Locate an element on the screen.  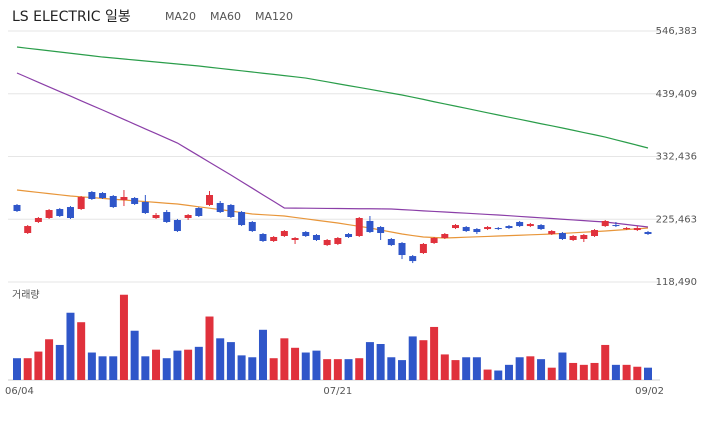
legend-entry: MA60 is located at coordinates (225, 16).